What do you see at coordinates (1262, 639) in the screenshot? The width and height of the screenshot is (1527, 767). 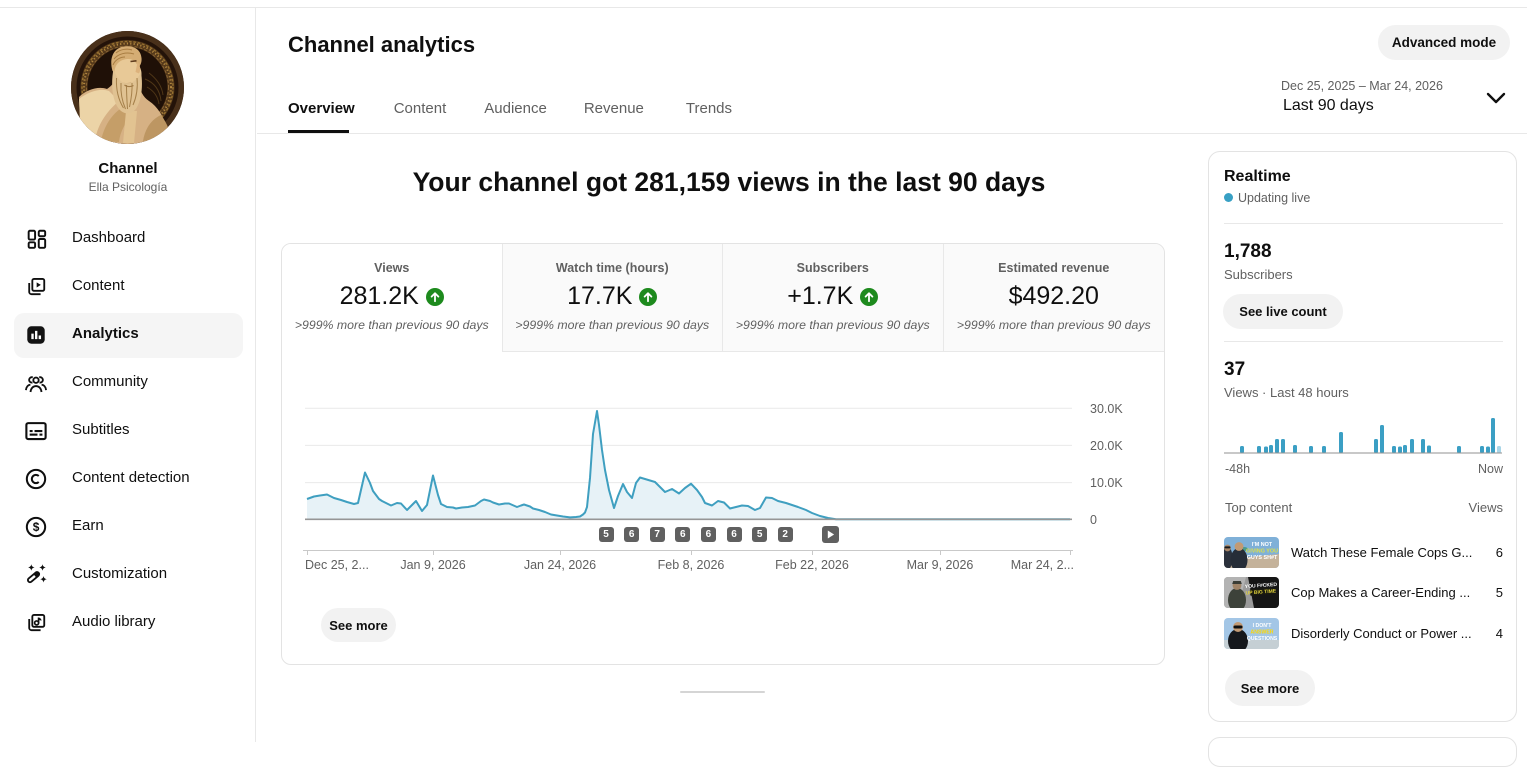 I see `svg-text: QUESTIONS` at bounding box center [1262, 639].